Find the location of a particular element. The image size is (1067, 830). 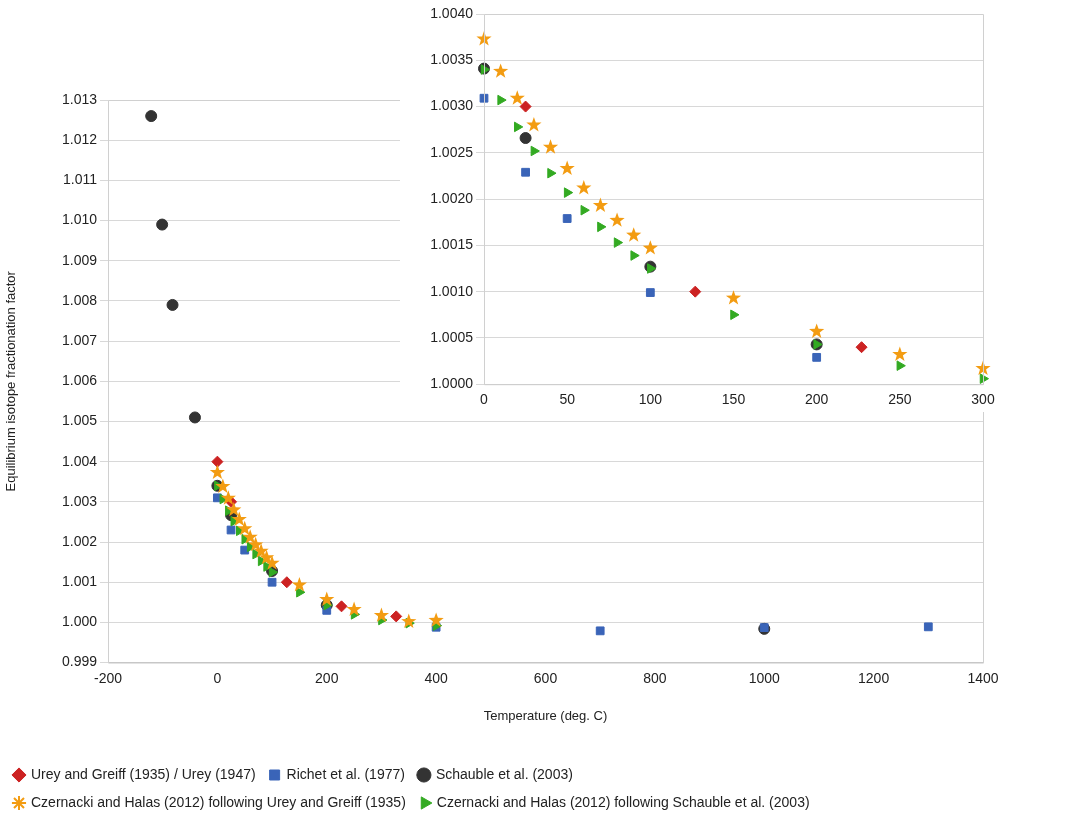

y-tick-label: 1.0010 is located at coordinates (452, 290).